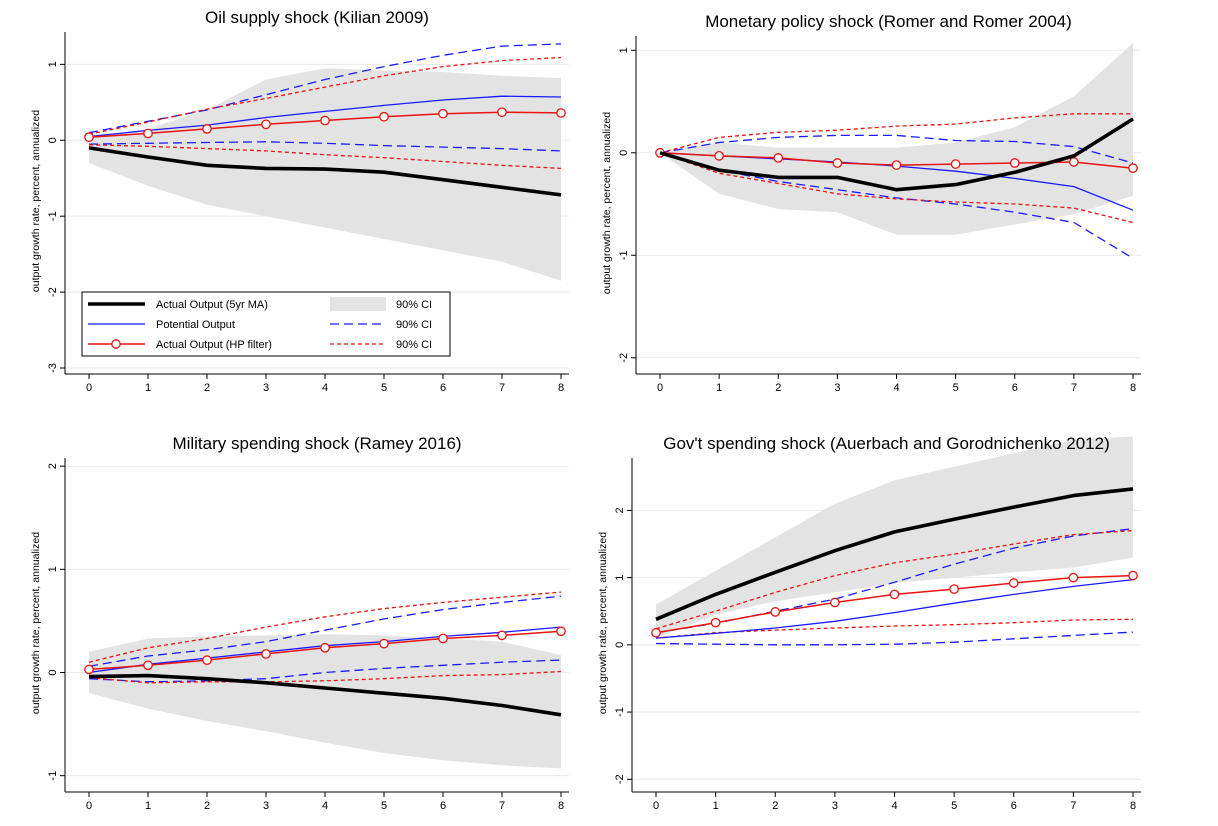 This screenshot has height=826, width=1218. What do you see at coordinates (212, 305) in the screenshot?
I see `legend-label: Actual Output (5yr MA)` at bounding box center [212, 305].